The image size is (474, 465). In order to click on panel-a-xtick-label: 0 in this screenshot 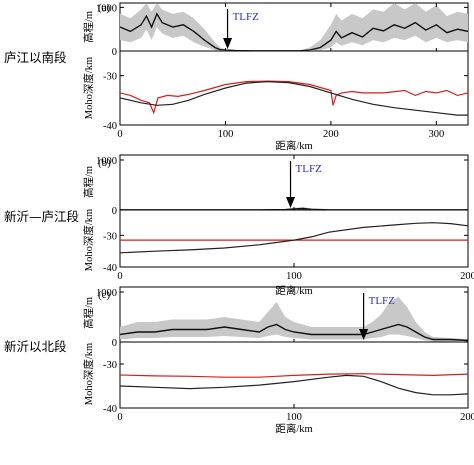, I will do `click(119, 134)`.